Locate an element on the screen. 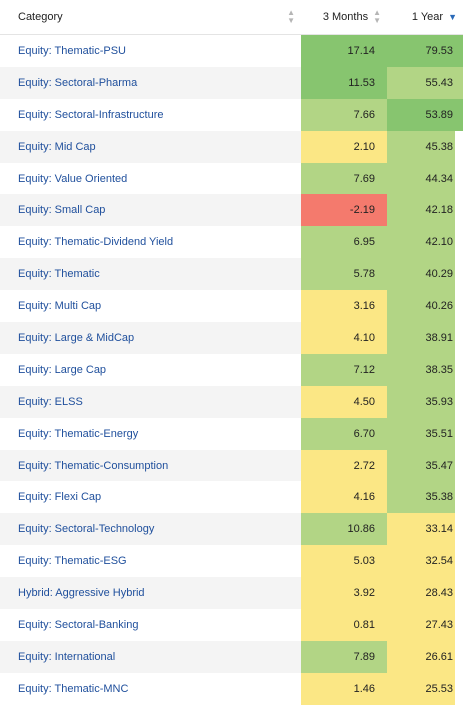 The height and width of the screenshot is (708, 463). category-link: Equity: Sectoral-Infrastructure is located at coordinates (150, 114).